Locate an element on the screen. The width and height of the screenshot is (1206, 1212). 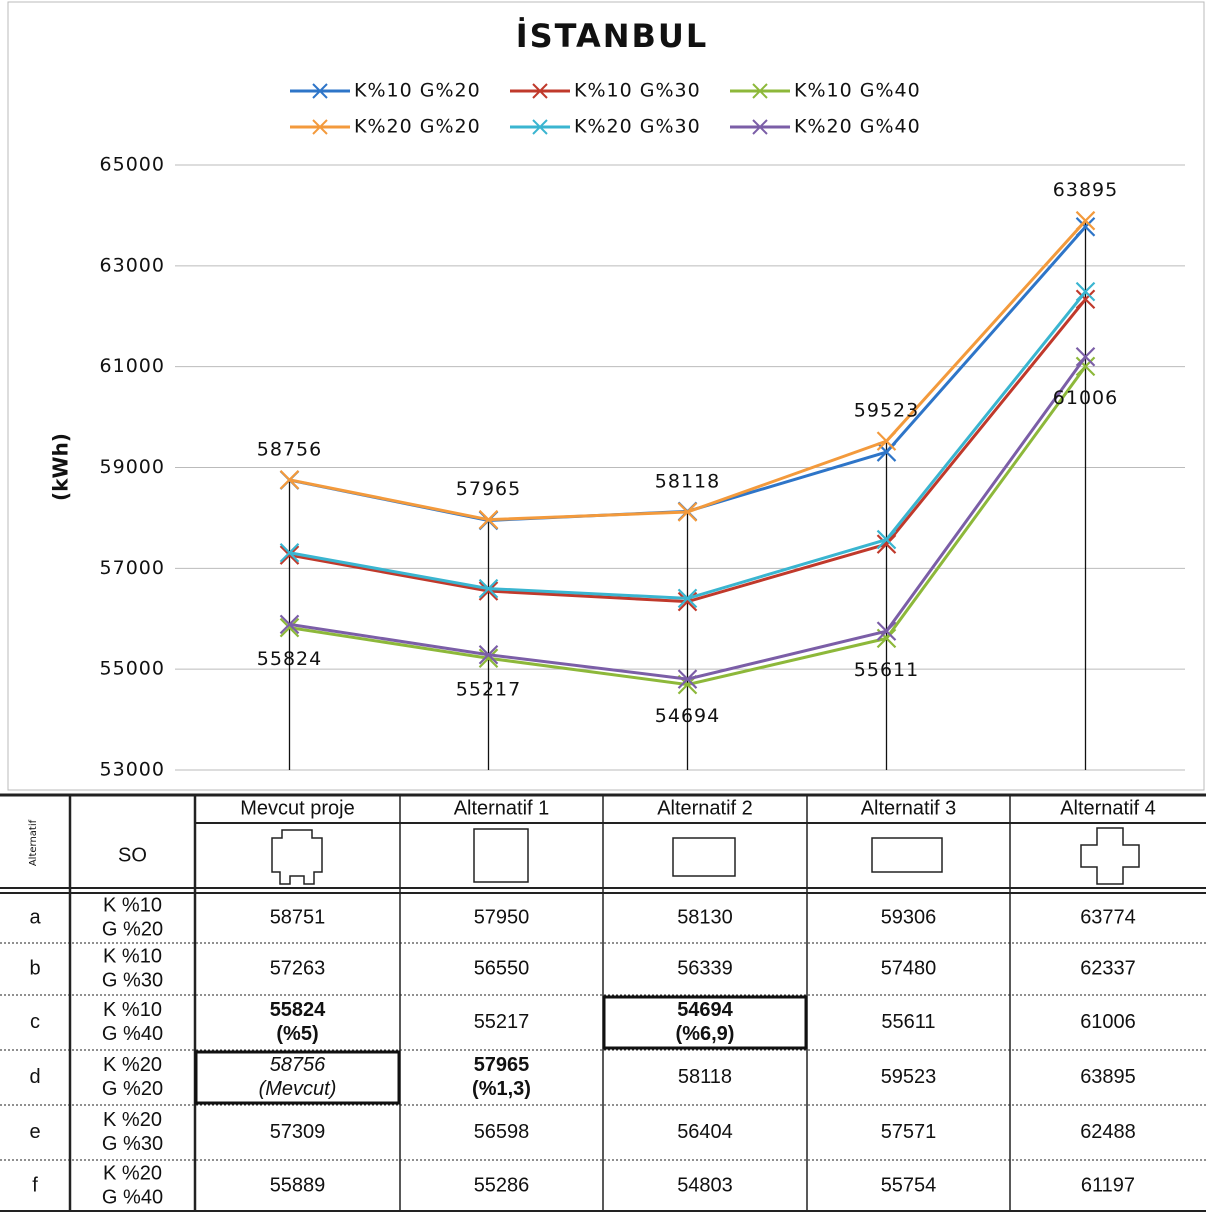
data-label: 55824 is located at coordinates (289, 659).